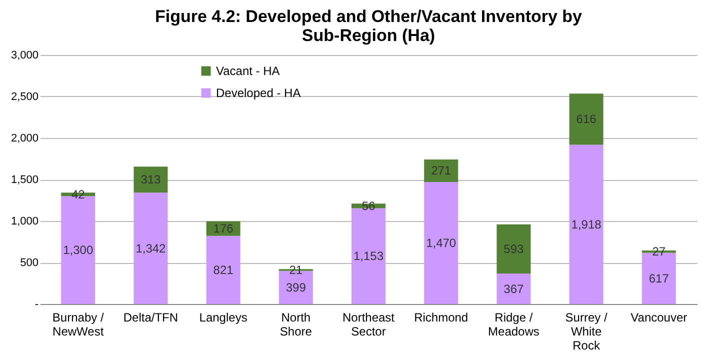  I want to click on y-tick-label: 1,500, so click(24, 180).